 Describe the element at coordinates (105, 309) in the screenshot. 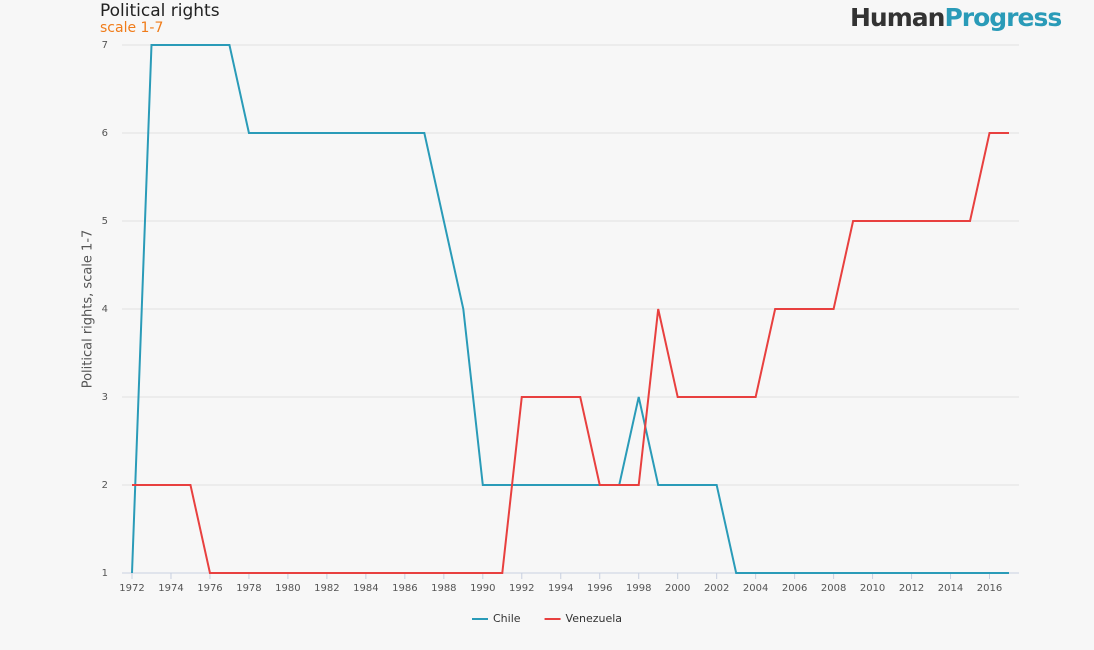

I see `y-tick-label: 4` at that location.